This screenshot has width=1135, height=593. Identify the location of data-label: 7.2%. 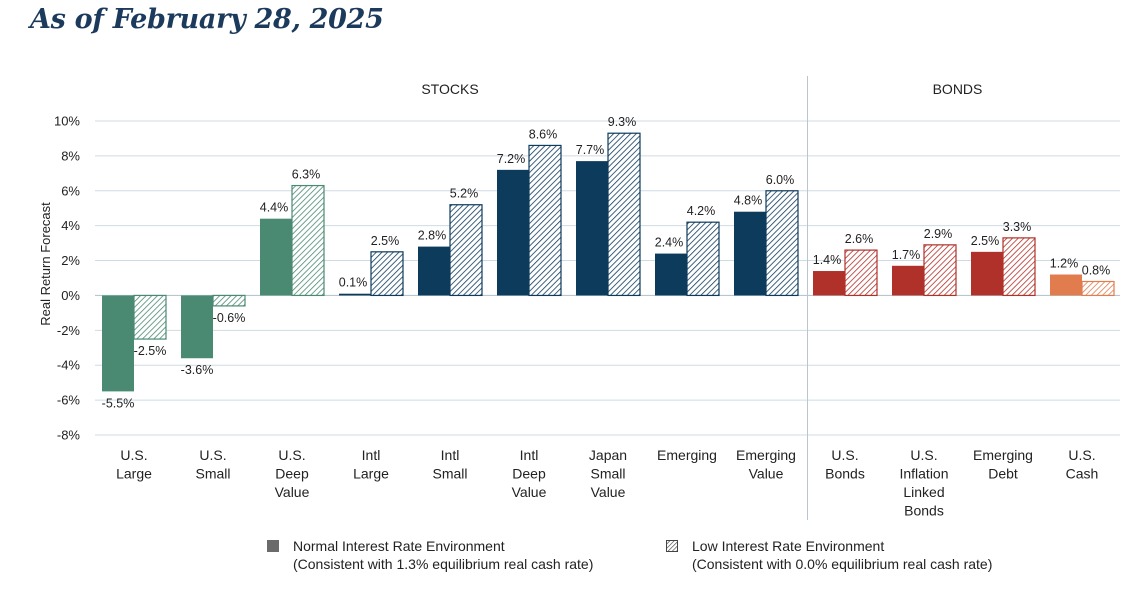
(511, 159).